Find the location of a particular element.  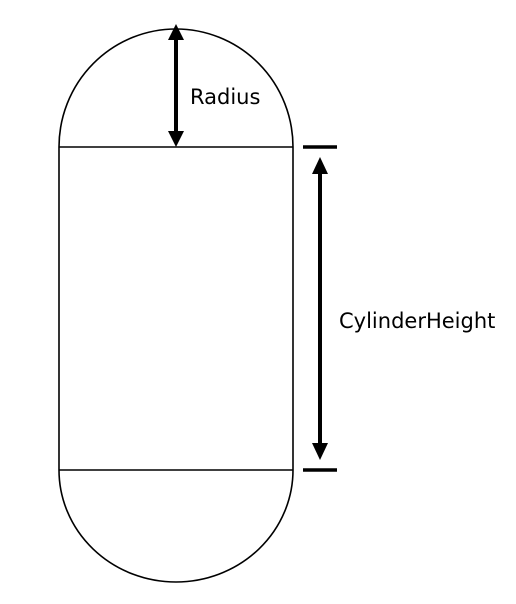

cylinder-height-arrow-down-head is located at coordinates (320, 451).